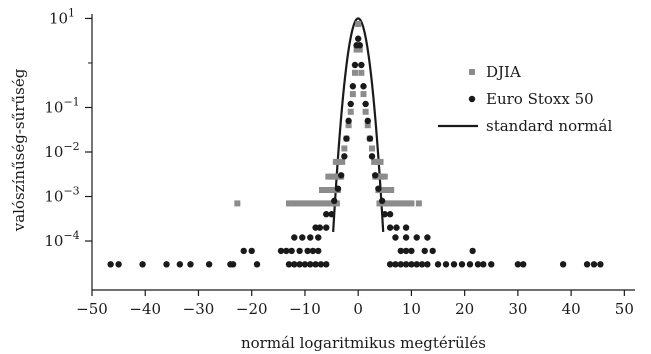 The width and height of the screenshot is (651, 354). What do you see at coordinates (61, 239) in the screenshot?
I see `y-tick-label: 10⁻⁴` at bounding box center [61, 239].